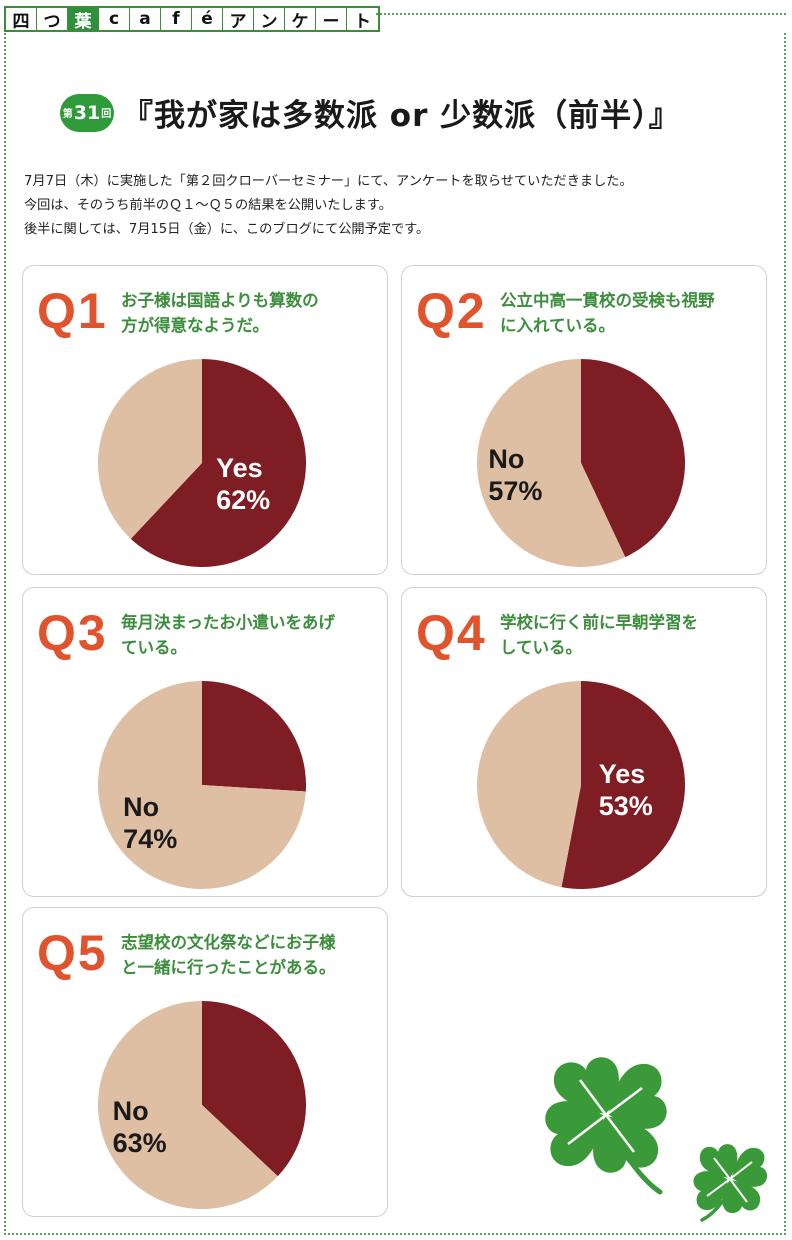 This screenshot has width=792, height=1240. What do you see at coordinates (72, 633) in the screenshot?
I see `question-number: Q3` at bounding box center [72, 633].